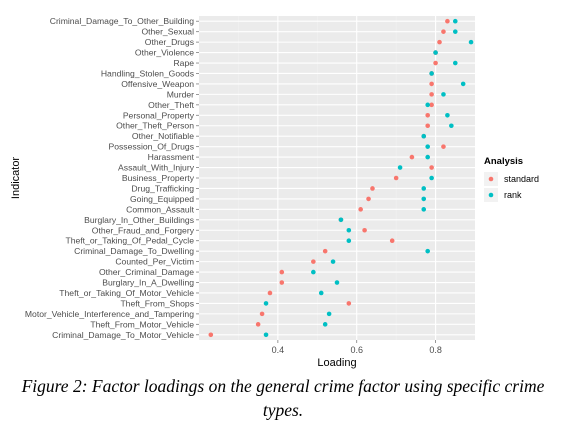 This screenshot has height=431, width=566. Describe the element at coordinates (148, 283) in the screenshot. I see `y-tick-label: Burglary_In_A_Dwelling` at that location.